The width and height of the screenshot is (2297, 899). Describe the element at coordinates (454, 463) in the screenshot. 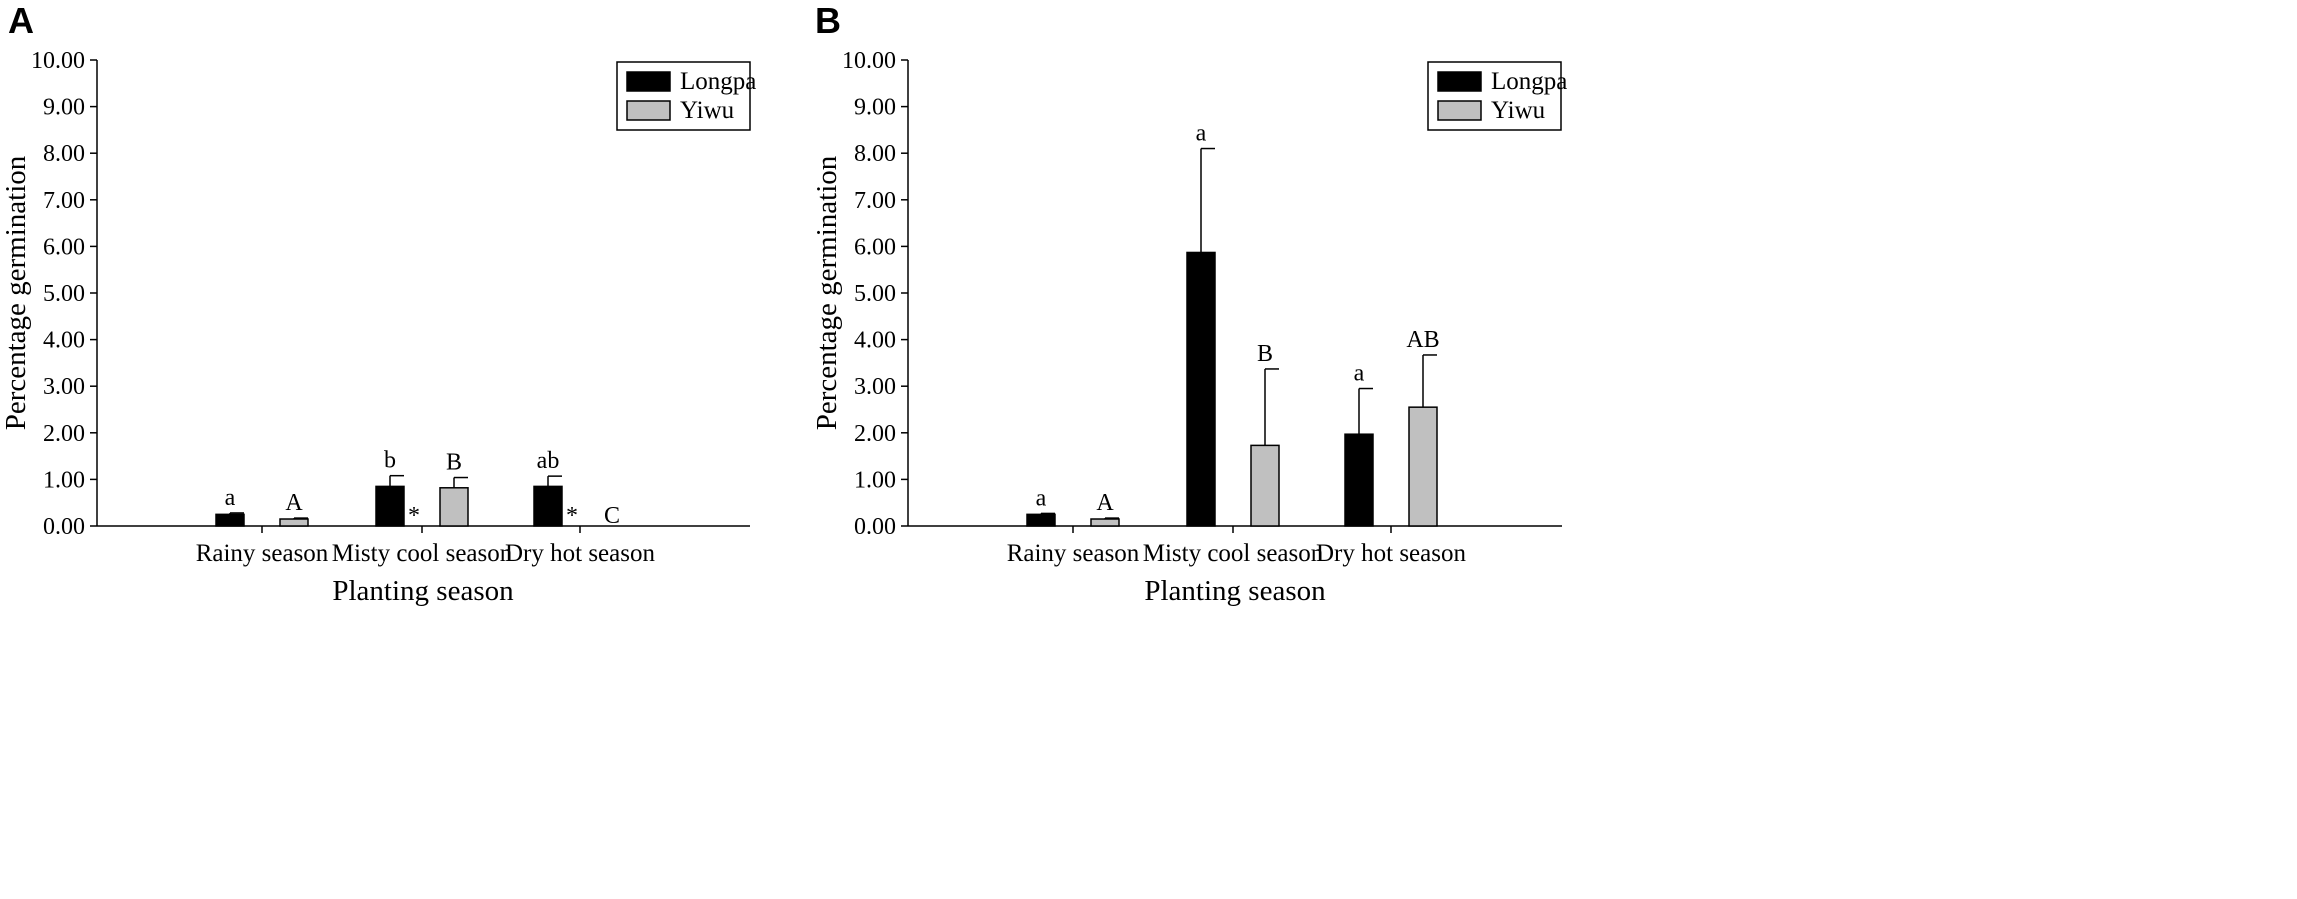

I see `panel-a-significance-label: B` at that location.